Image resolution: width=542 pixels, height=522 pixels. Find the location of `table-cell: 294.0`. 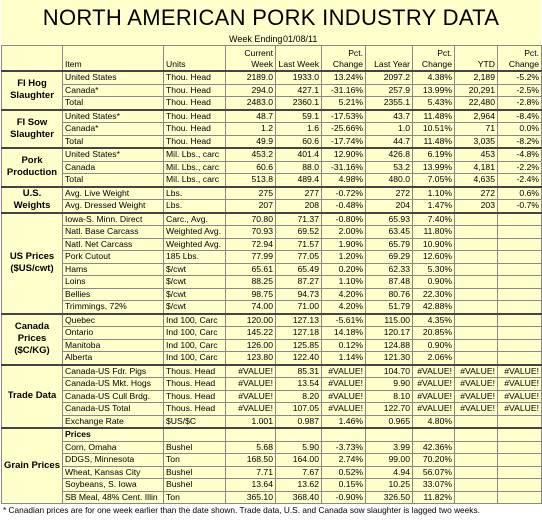

table-cell: 294.0 is located at coordinates (250, 90).